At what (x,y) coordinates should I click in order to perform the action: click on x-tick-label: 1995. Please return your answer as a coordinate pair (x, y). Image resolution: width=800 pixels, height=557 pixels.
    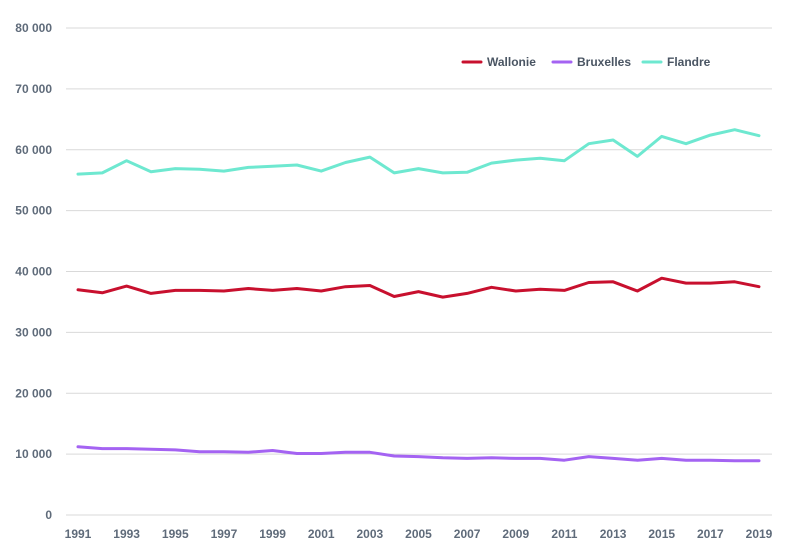
    Looking at the image, I should click on (175, 534).